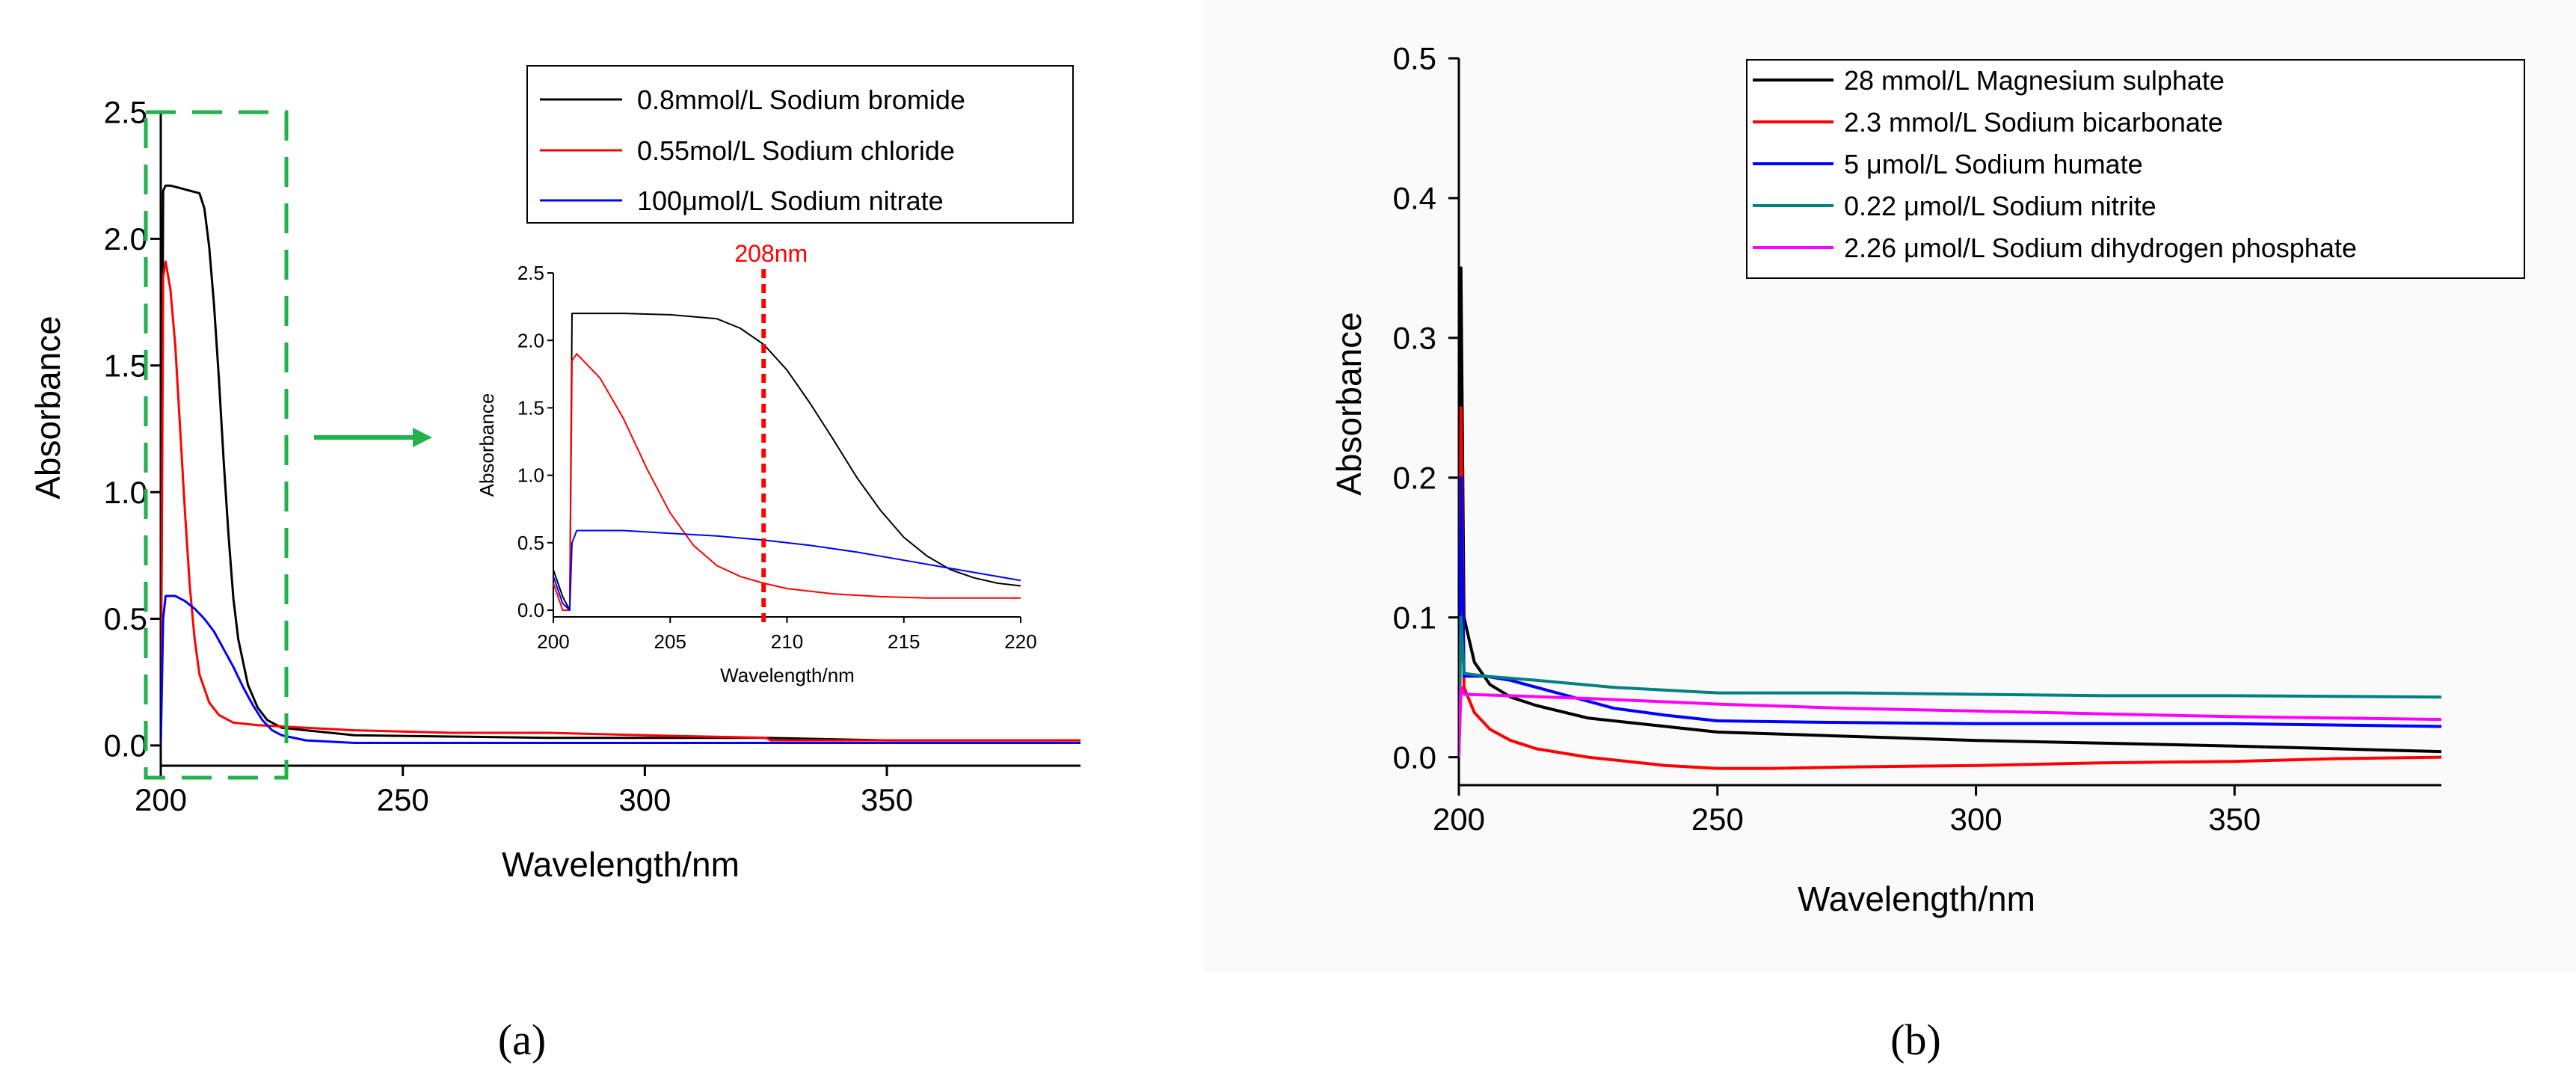  Describe the element at coordinates (373, 438) in the screenshot. I see `zoom-arrow` at that location.